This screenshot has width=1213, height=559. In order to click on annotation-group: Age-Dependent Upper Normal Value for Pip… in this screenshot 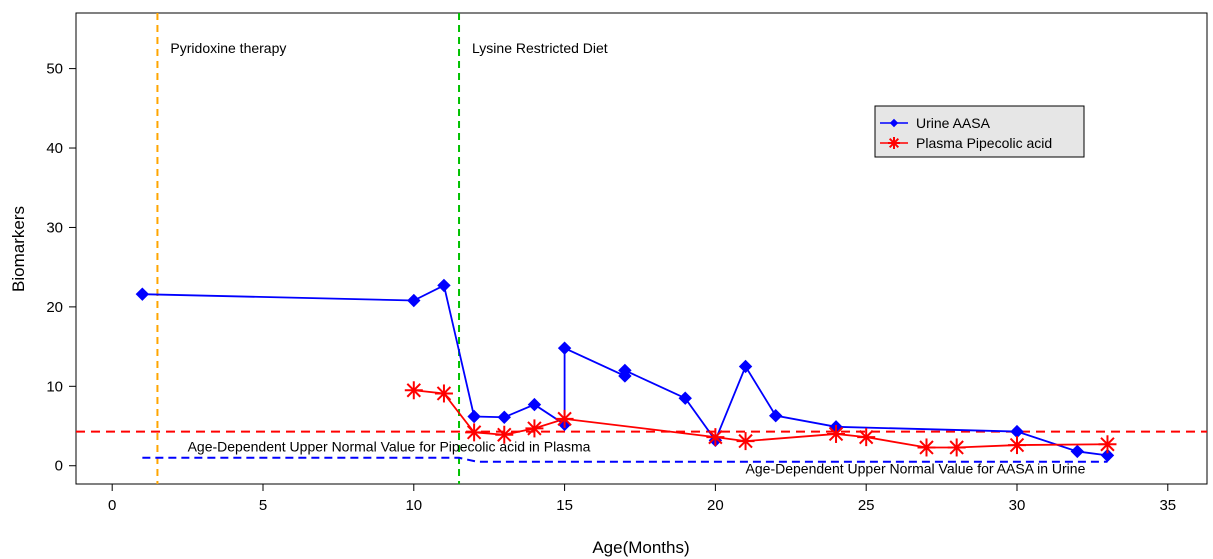, I will do `click(637, 457)`.